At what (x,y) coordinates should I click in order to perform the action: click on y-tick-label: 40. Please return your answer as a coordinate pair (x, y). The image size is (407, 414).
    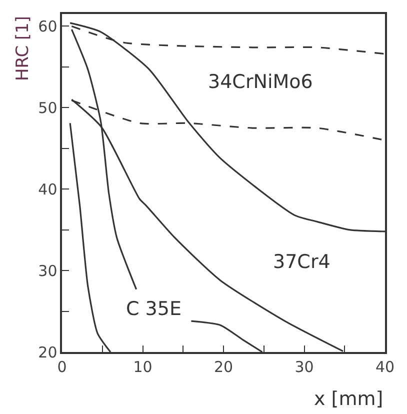
    Looking at the image, I should click on (48, 189).